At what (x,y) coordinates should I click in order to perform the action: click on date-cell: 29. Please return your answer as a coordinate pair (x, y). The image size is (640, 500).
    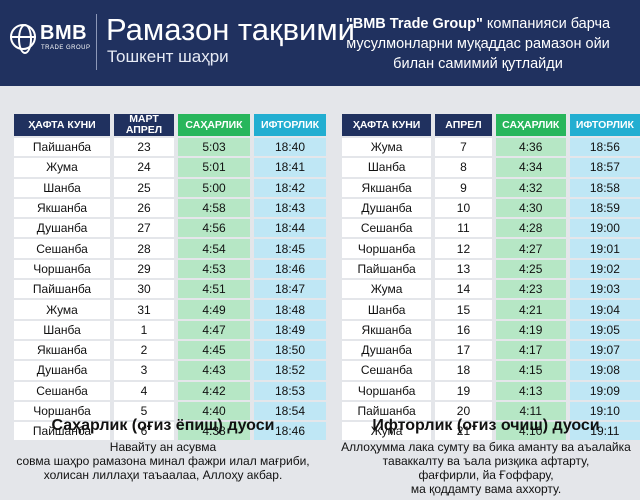
    Looking at the image, I should click on (144, 269).